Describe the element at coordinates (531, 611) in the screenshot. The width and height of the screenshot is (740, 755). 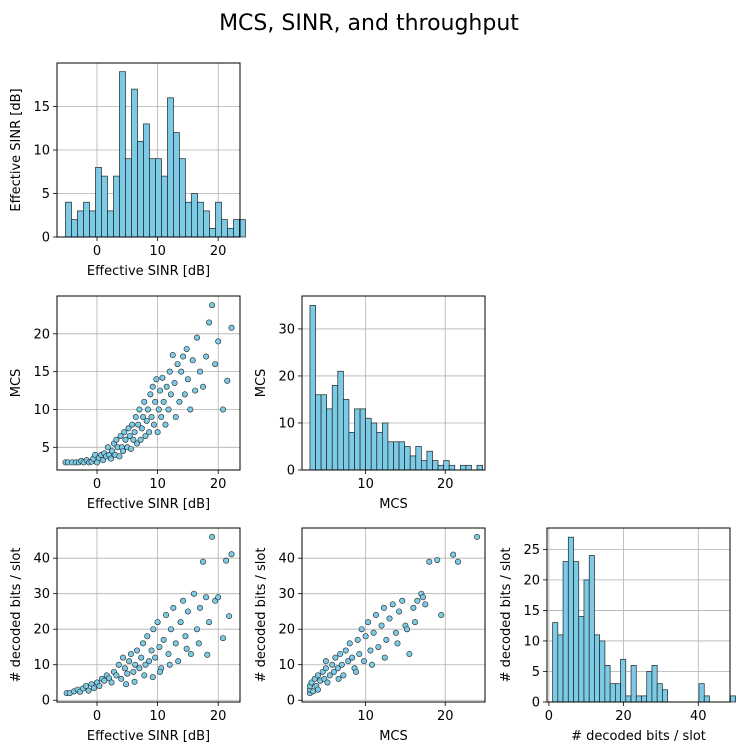
I see `y-tick-label: 15` at that location.